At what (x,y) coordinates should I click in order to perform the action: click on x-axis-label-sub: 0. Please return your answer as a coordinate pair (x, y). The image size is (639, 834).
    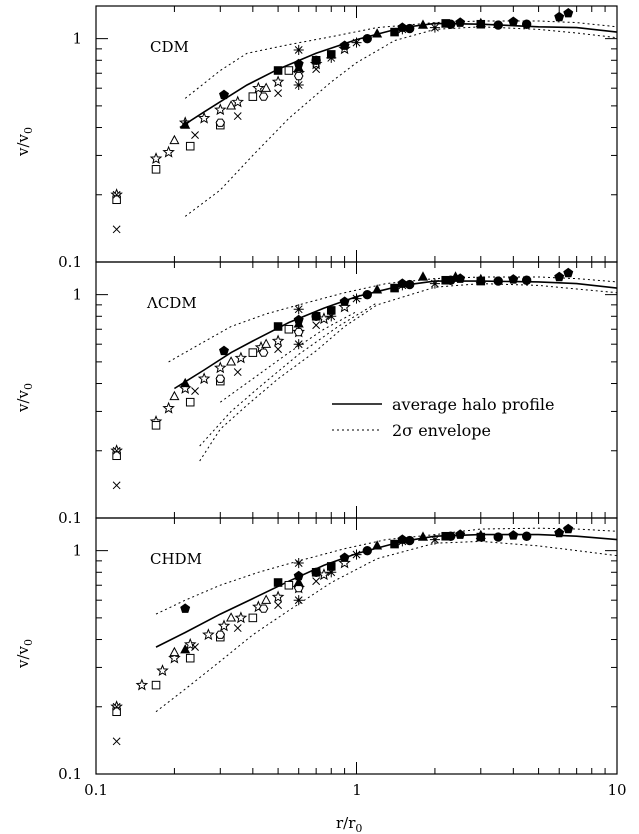
    Looking at the image, I should click on (358, 828).